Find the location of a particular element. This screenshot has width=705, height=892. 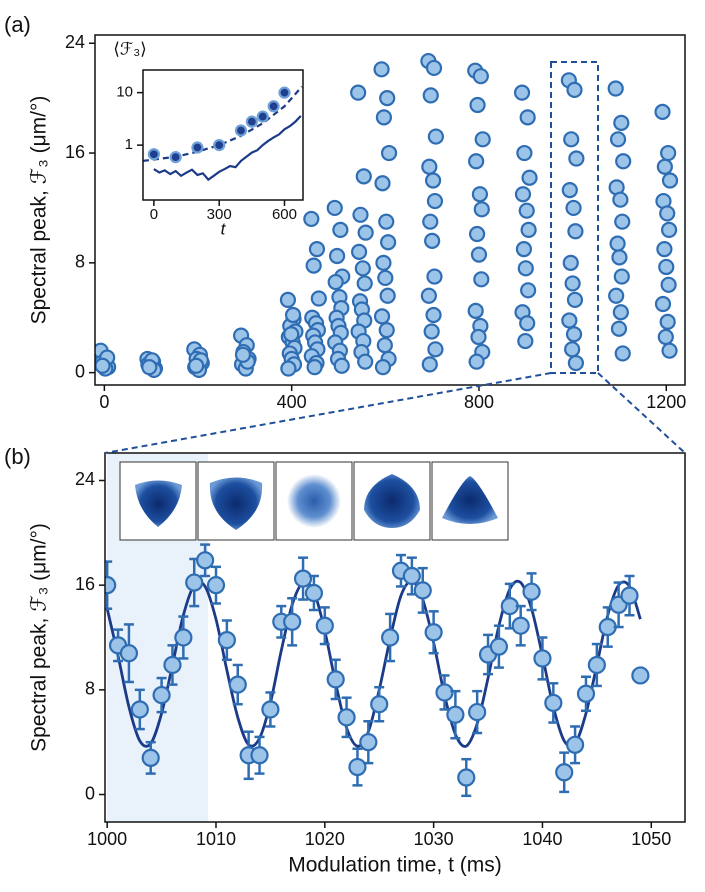

cloud-image is located at coordinates (392, 501).